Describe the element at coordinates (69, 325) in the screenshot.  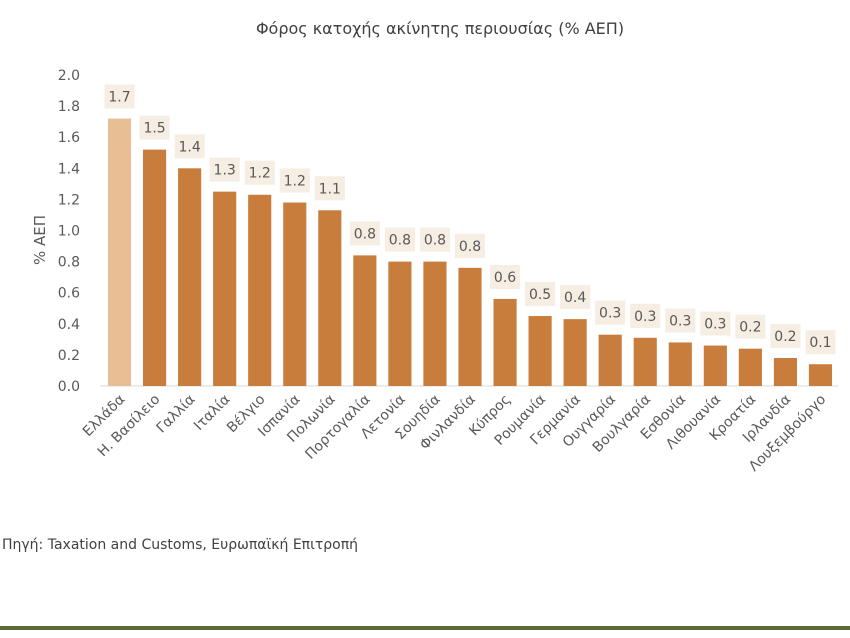
I see `y-tick-label: 0.4` at that location.